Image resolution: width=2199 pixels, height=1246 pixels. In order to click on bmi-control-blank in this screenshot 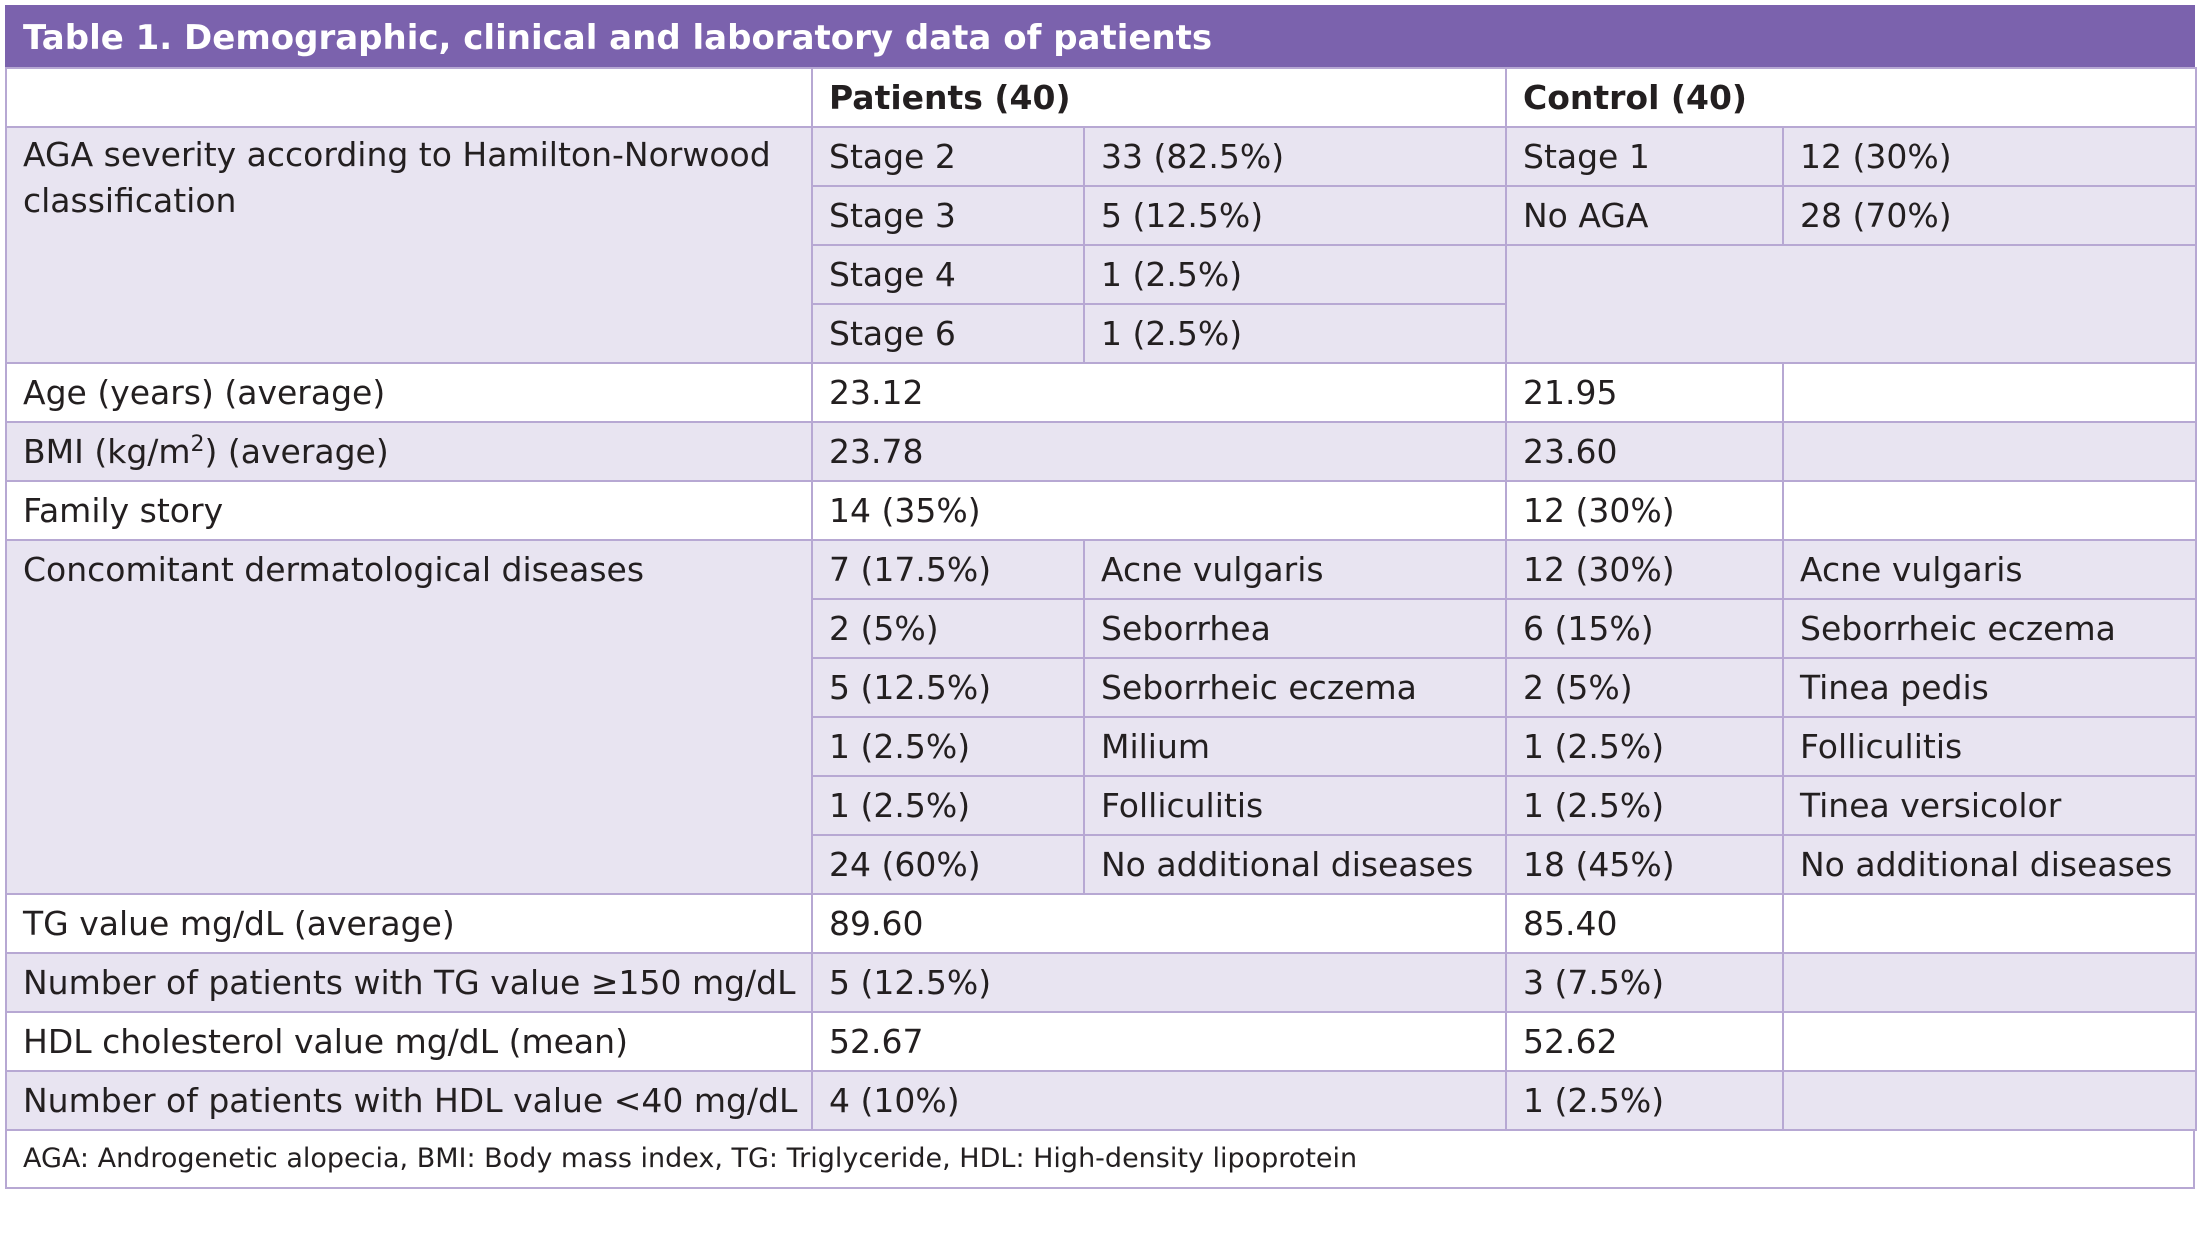, I will do `click(1989, 451)`.